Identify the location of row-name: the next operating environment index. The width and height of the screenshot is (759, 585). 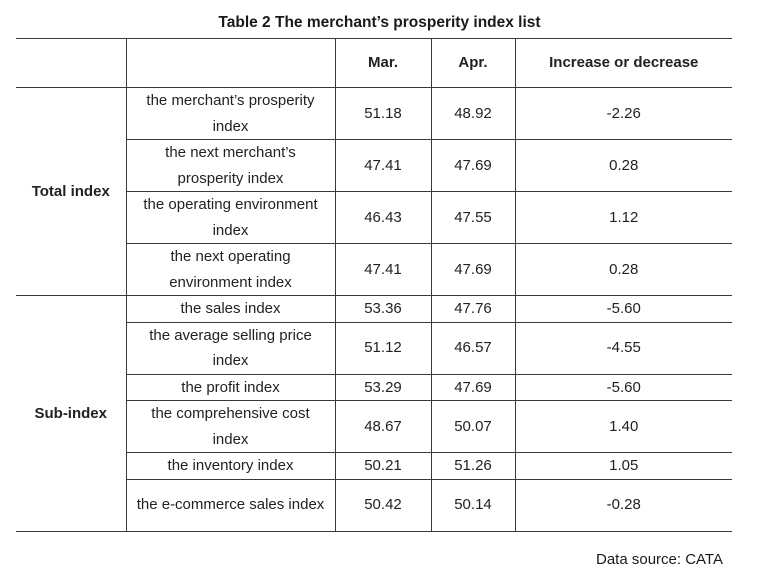
(231, 269).